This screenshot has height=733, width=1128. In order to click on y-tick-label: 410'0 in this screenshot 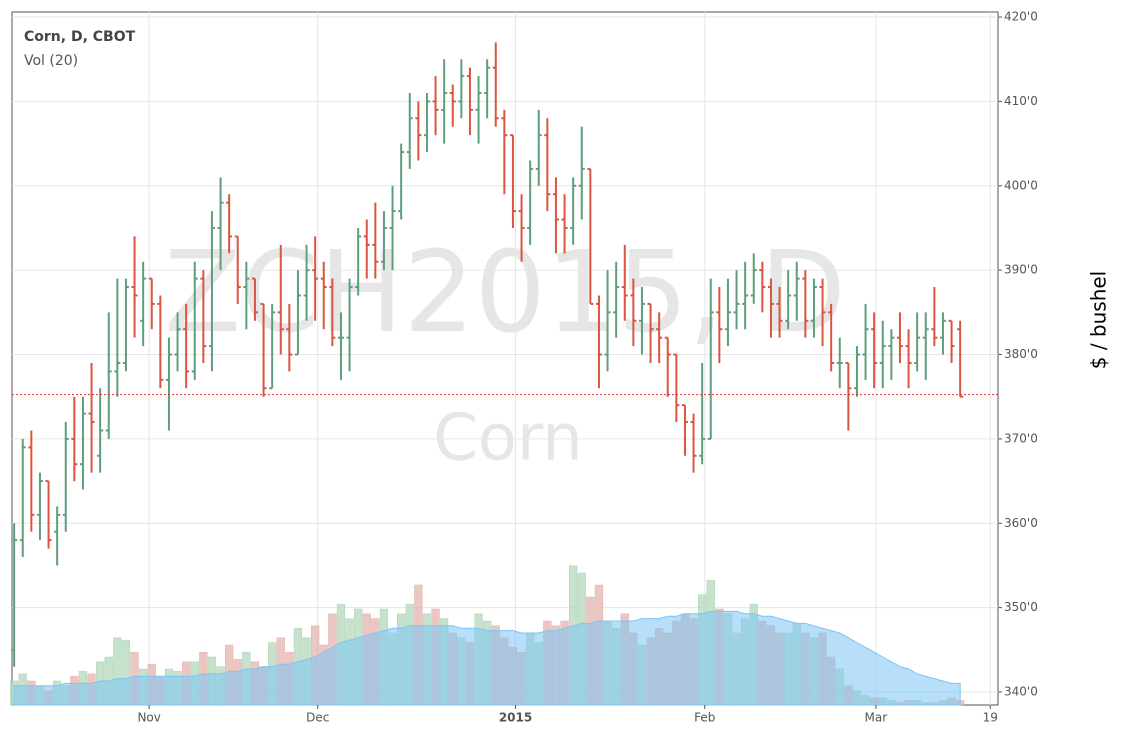, I will do `click(1021, 101)`.